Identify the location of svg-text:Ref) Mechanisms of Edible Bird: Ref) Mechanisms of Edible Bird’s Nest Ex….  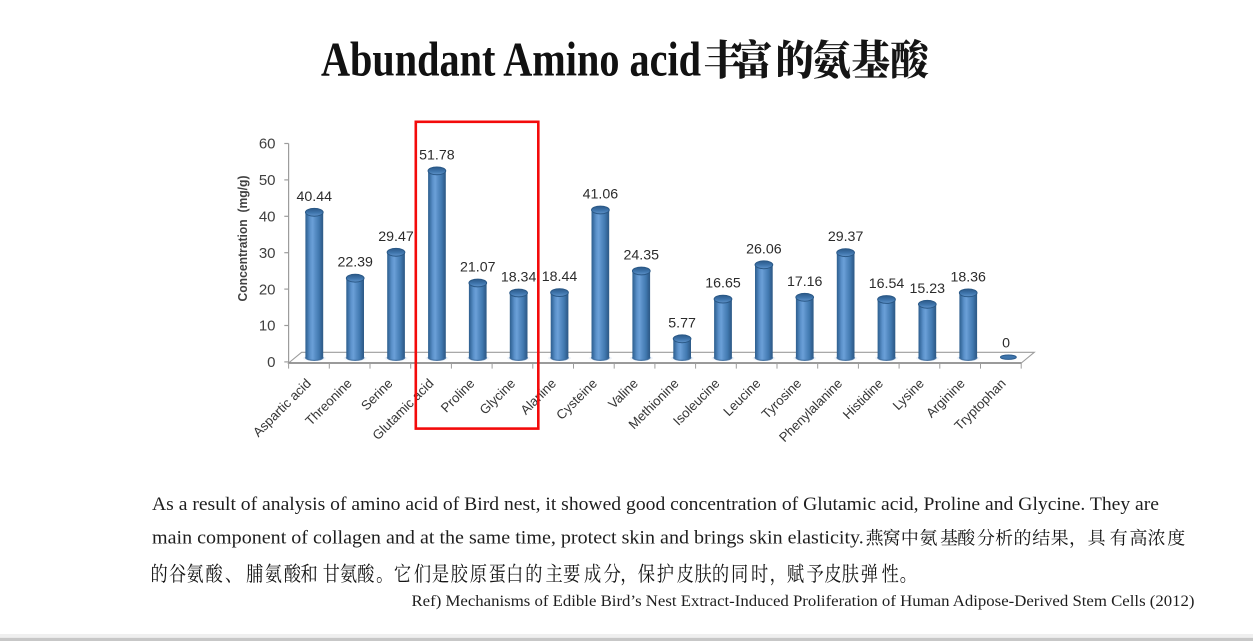
(803, 601).